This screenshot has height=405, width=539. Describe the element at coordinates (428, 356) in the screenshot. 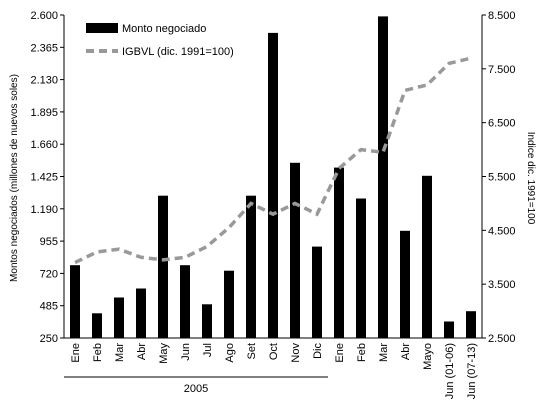

I see `category-label: Mayo` at that location.